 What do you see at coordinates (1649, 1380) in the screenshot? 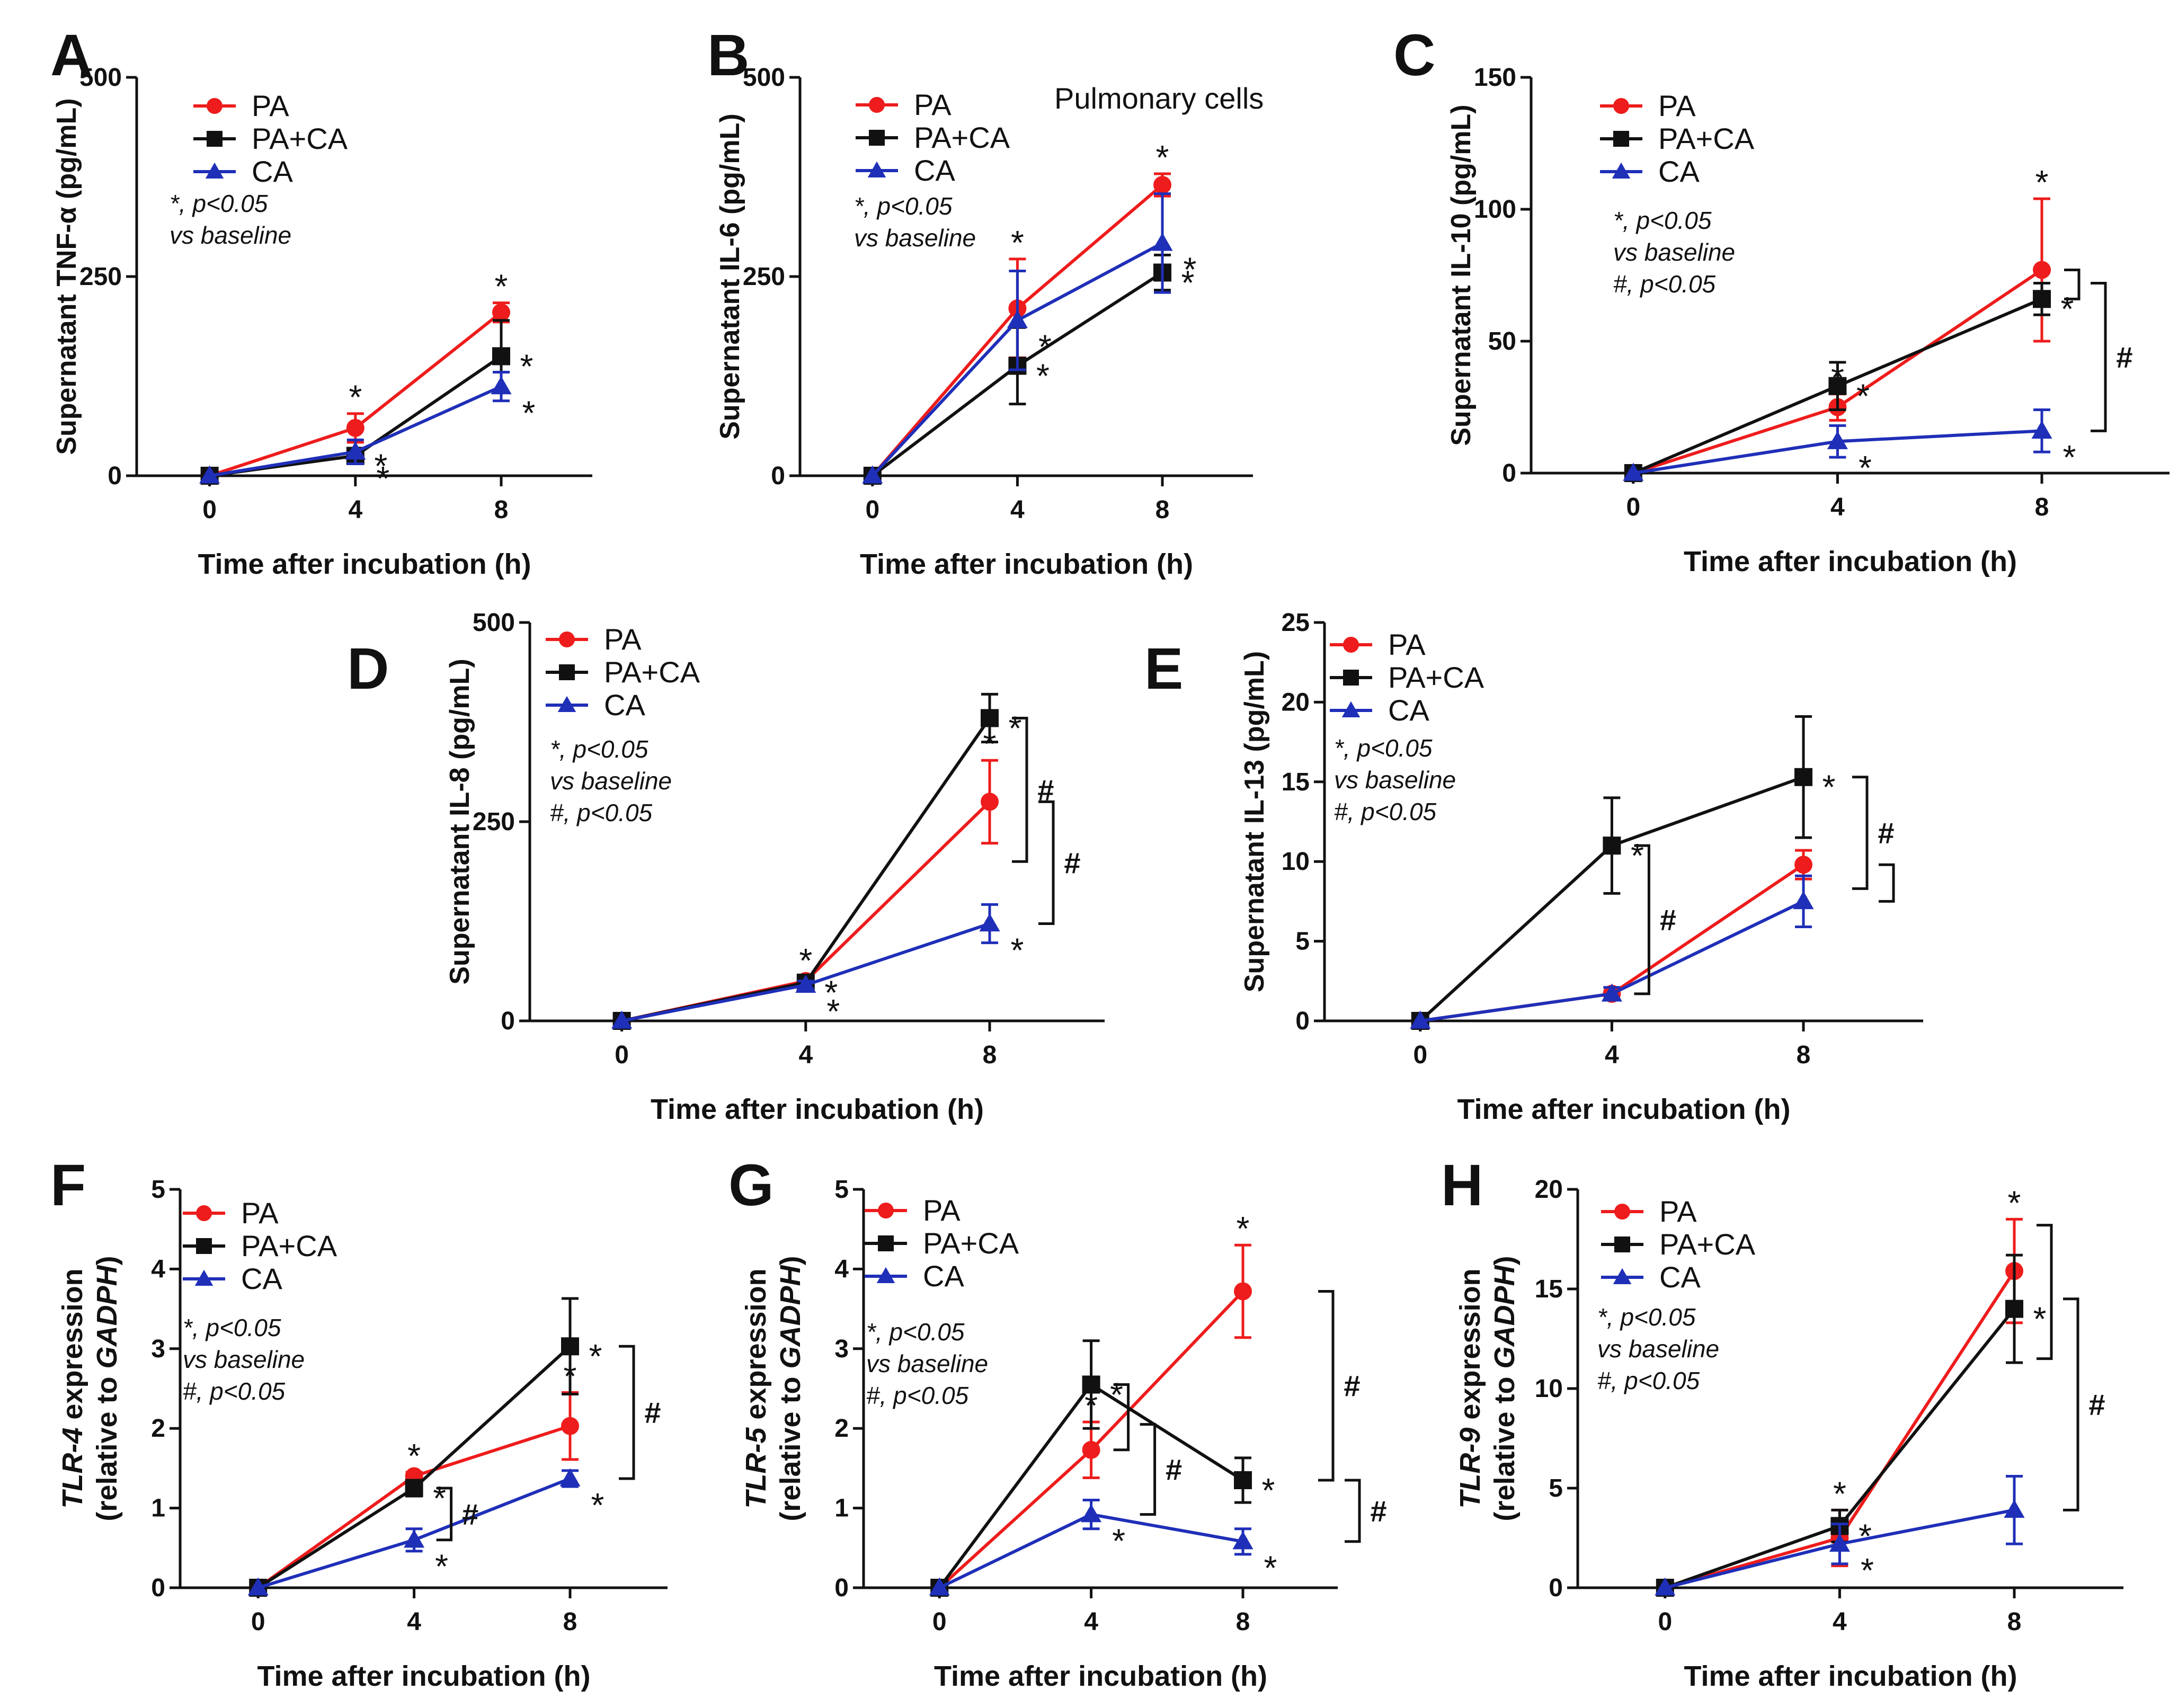
I see `significance-note: #, p<0.05` at bounding box center [1649, 1380].